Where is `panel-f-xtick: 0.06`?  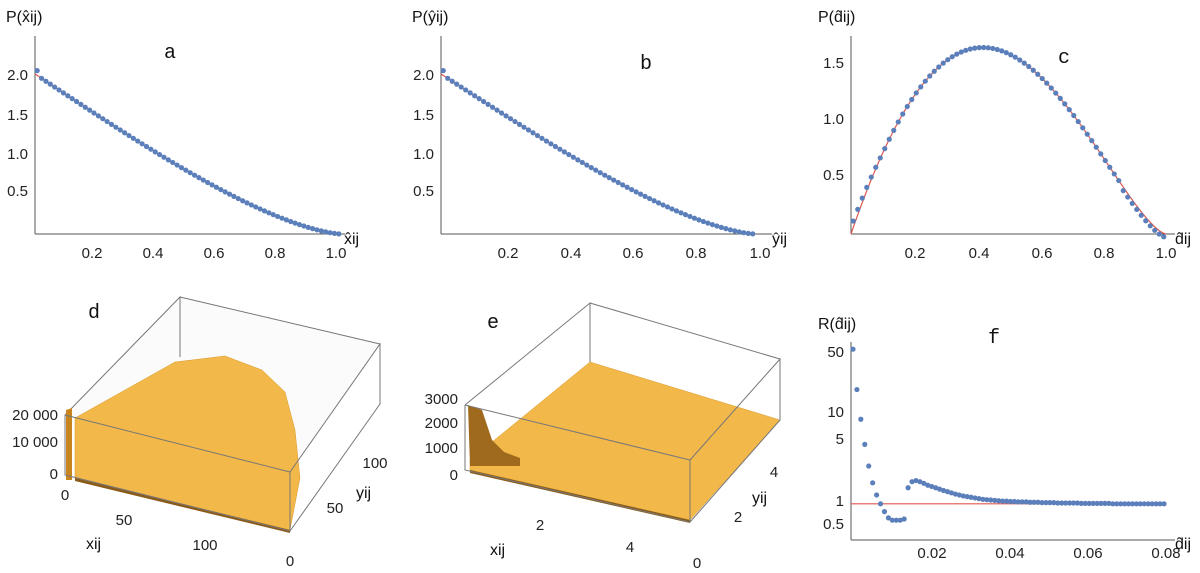
panel-f-xtick: 0.06 is located at coordinates (1087, 553).